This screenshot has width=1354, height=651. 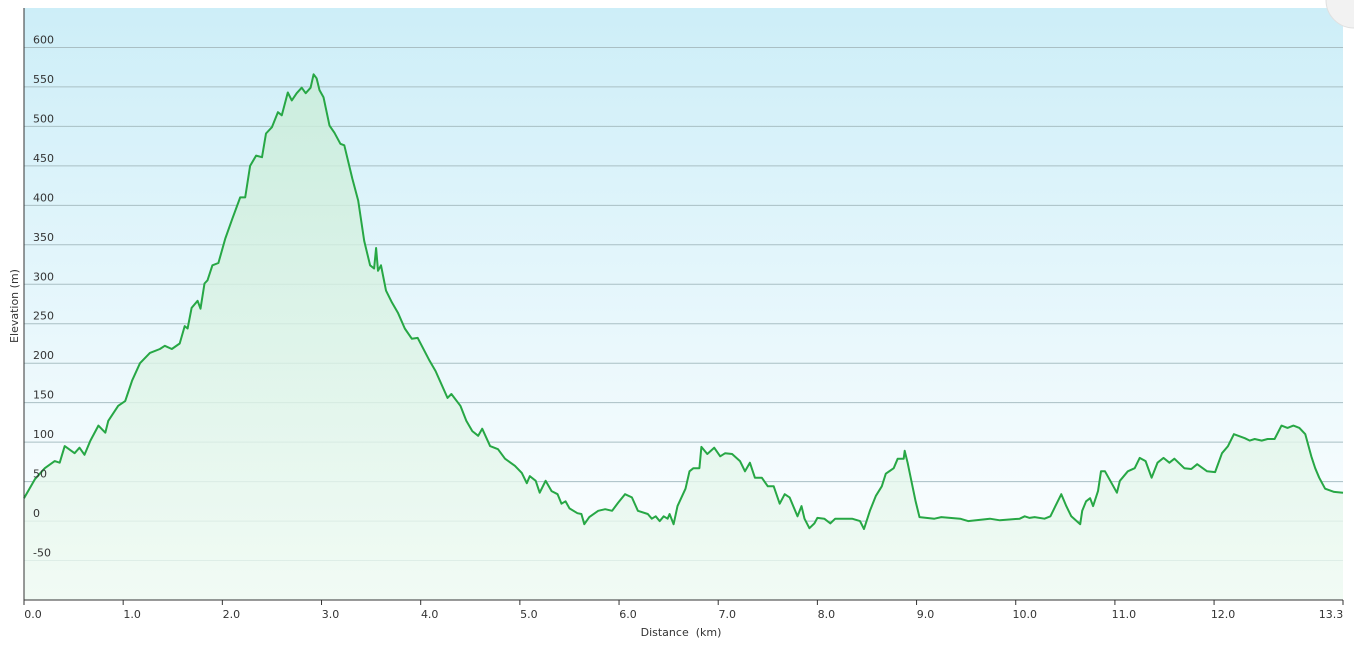 What do you see at coordinates (331, 614) in the screenshot?
I see `x-tick-label: 3.0` at bounding box center [331, 614].